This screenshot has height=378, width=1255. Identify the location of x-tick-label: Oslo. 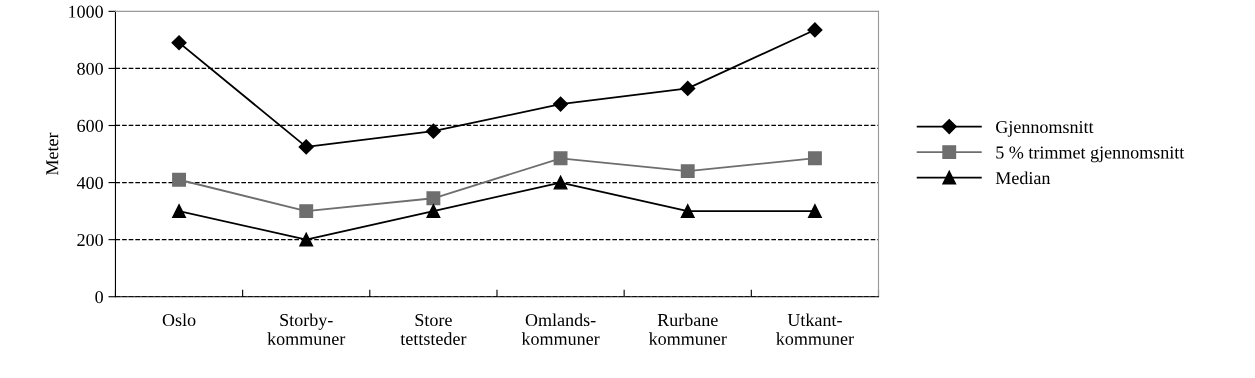
(179, 320).